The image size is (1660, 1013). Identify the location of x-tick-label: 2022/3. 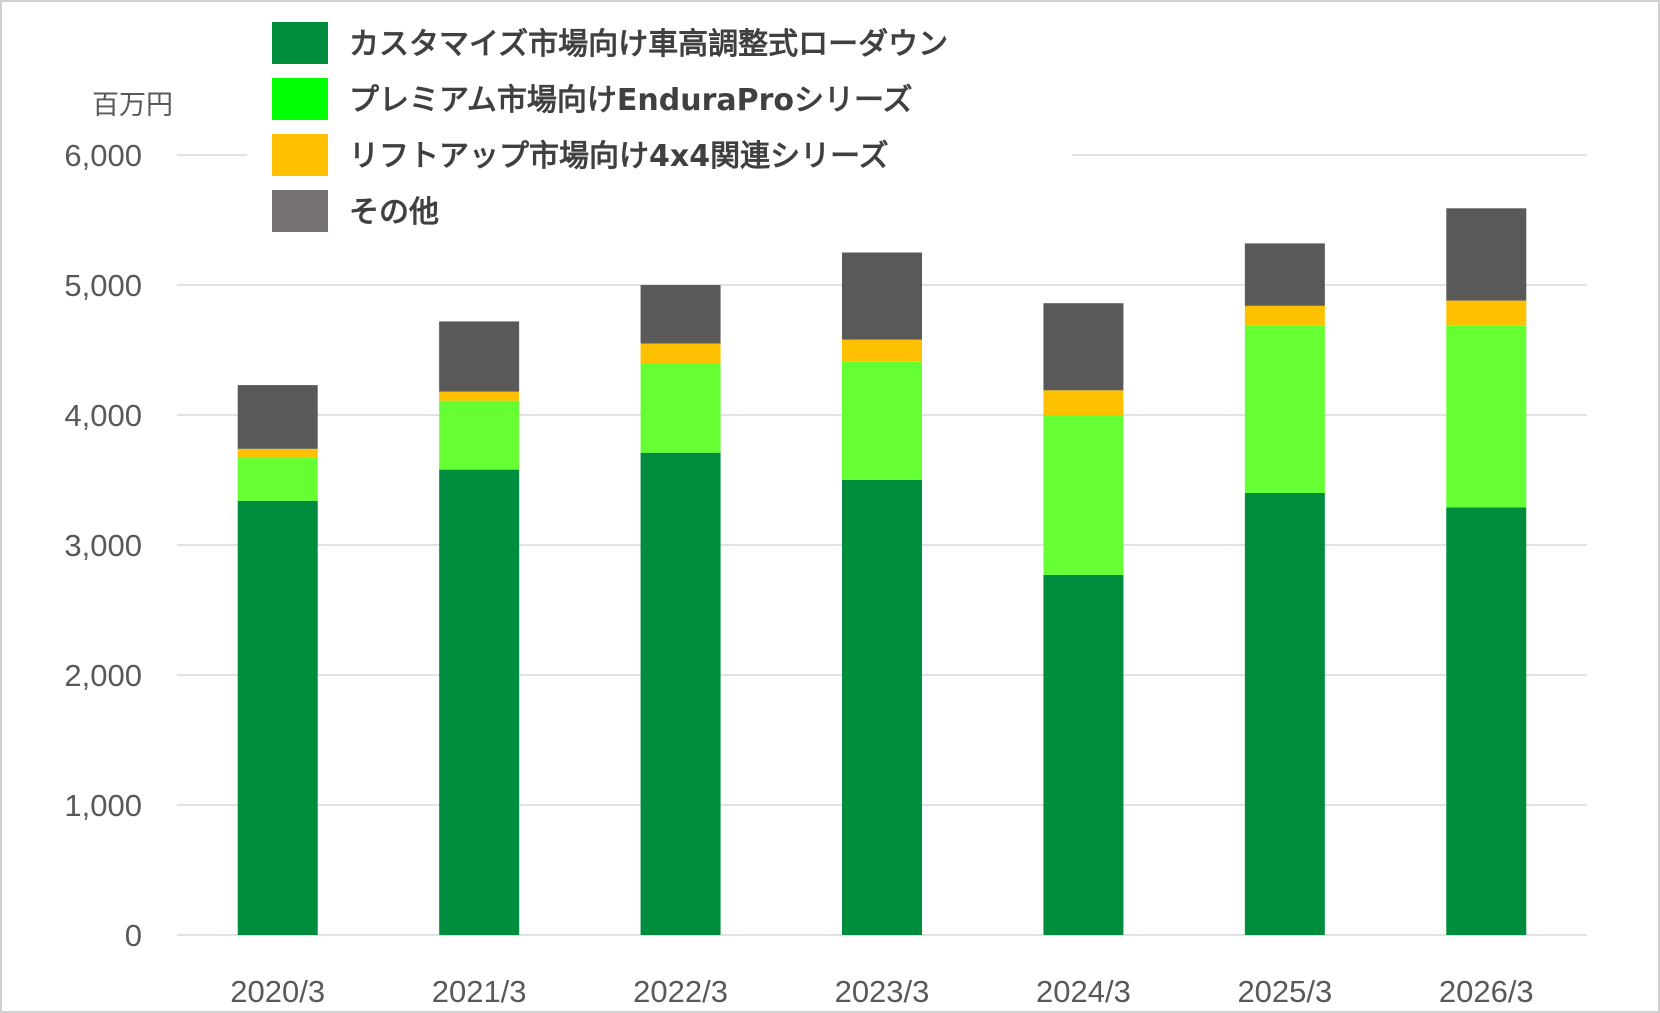
(680, 991).